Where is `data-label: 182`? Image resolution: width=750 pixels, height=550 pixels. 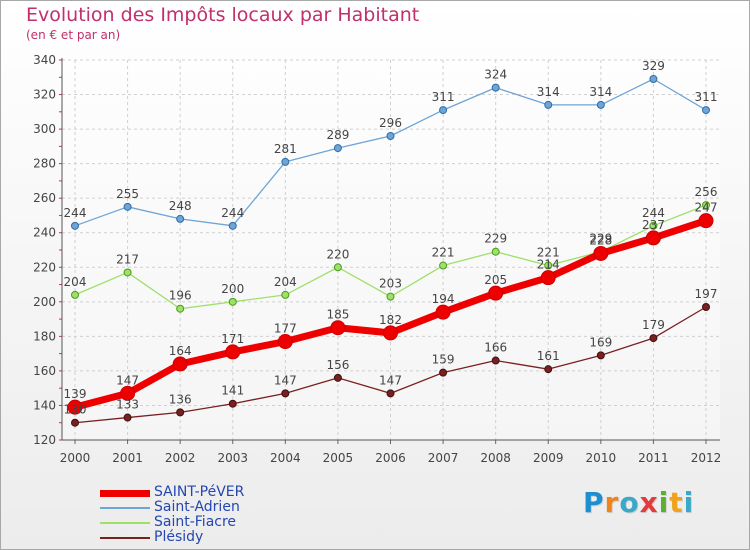 data-label: 182 is located at coordinates (390, 320).